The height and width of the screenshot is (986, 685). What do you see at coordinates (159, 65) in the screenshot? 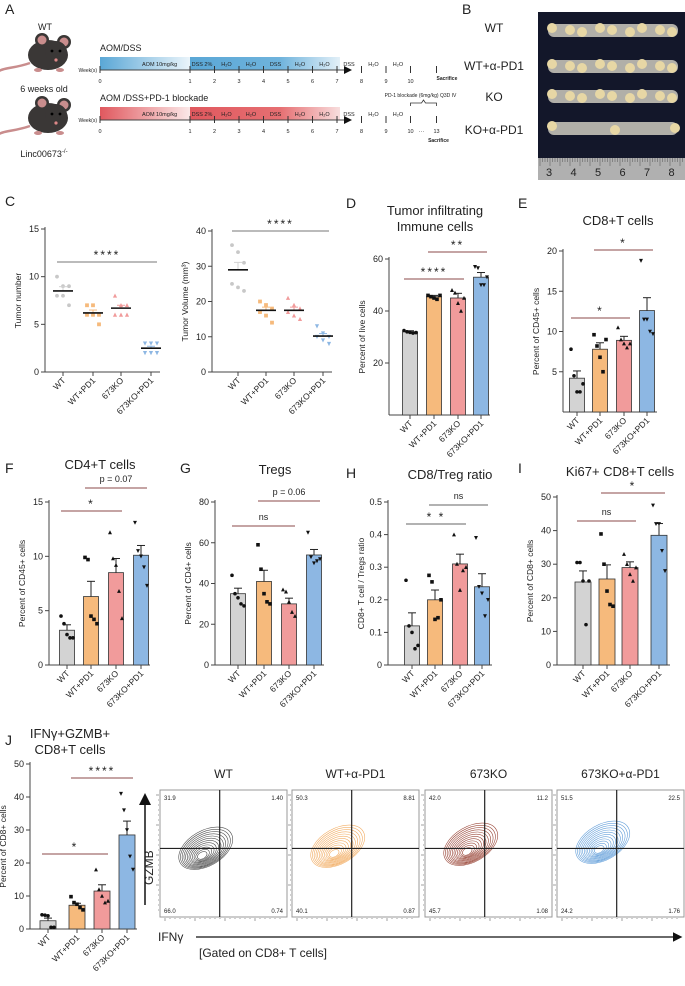
I see `aom-label: AOM 10mg/kg` at bounding box center [159, 65].